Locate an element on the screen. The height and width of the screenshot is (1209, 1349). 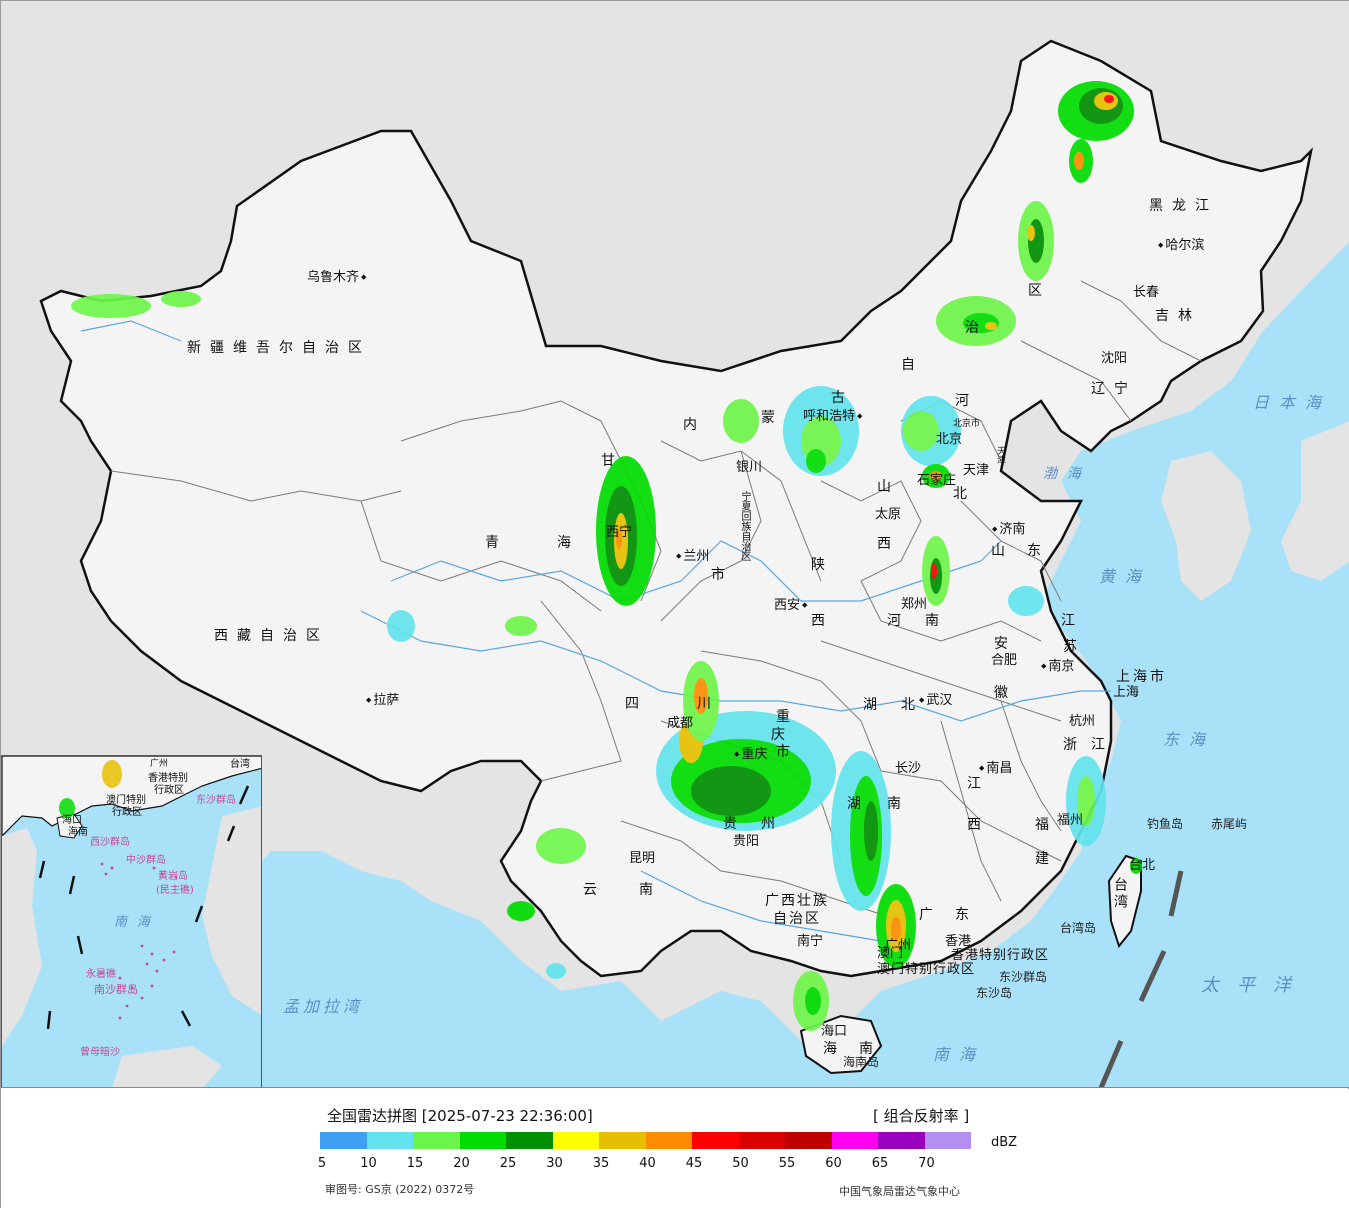
sea-japan: 日本海 is located at coordinates (1292, 402).